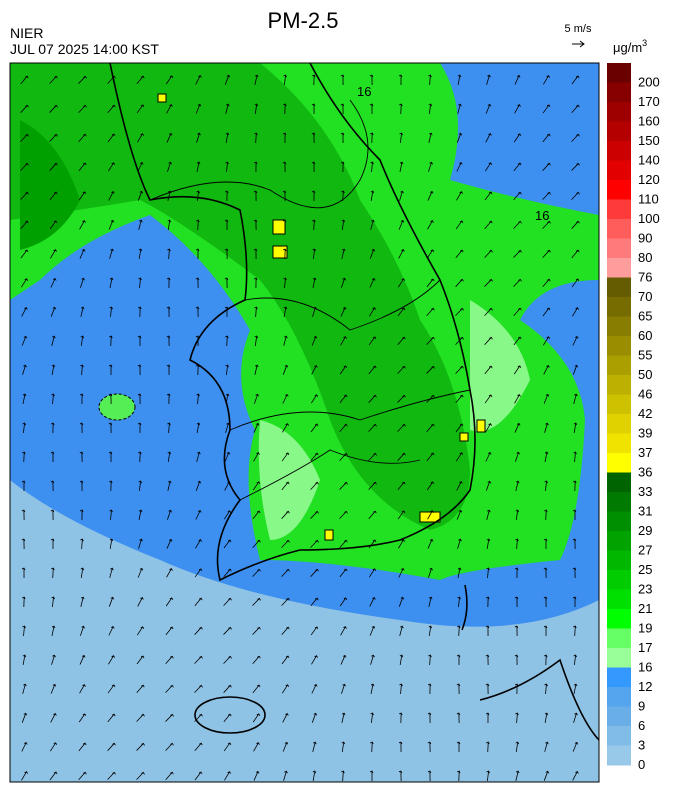 This screenshot has width=673, height=800. I want to click on wind-scale-arrow, so click(578, 44).